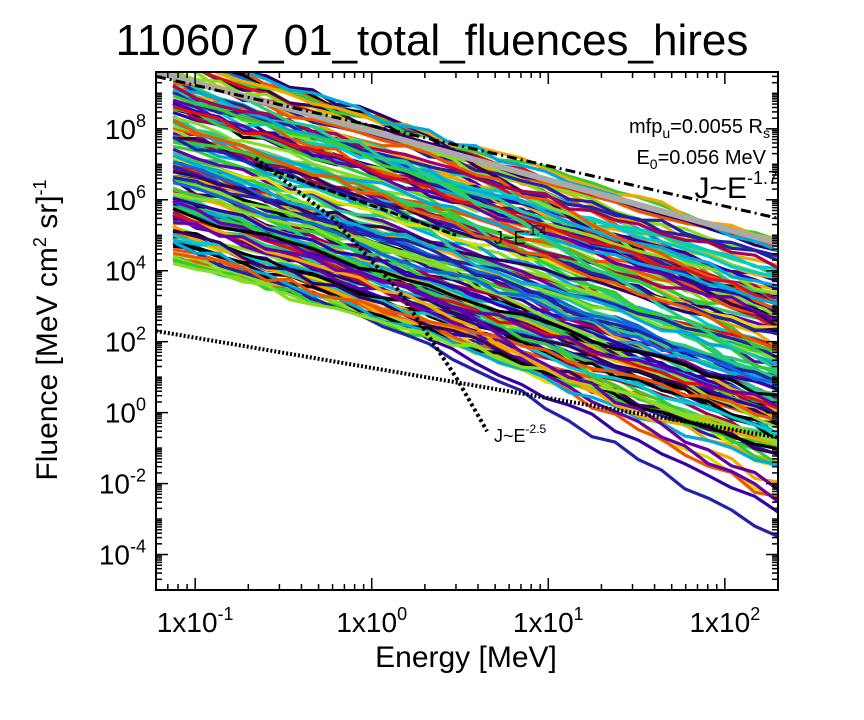  Describe the element at coordinates (466, 657) in the screenshot. I see `x-axis-label: Energy [MeV]` at that location.